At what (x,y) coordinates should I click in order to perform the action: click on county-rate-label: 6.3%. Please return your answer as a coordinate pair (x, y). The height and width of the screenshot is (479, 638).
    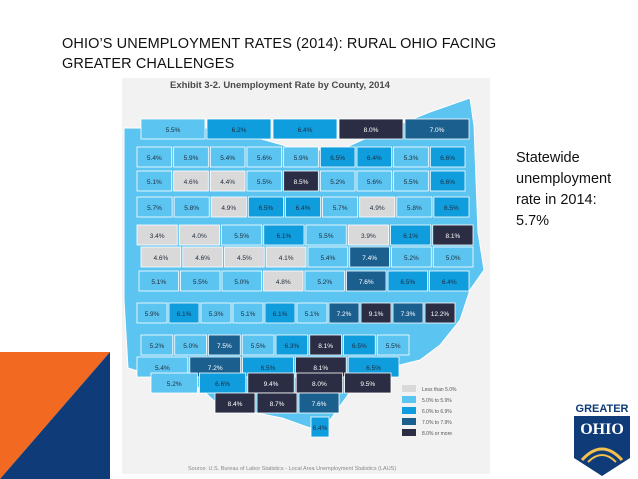
    Looking at the image, I should click on (291, 346).